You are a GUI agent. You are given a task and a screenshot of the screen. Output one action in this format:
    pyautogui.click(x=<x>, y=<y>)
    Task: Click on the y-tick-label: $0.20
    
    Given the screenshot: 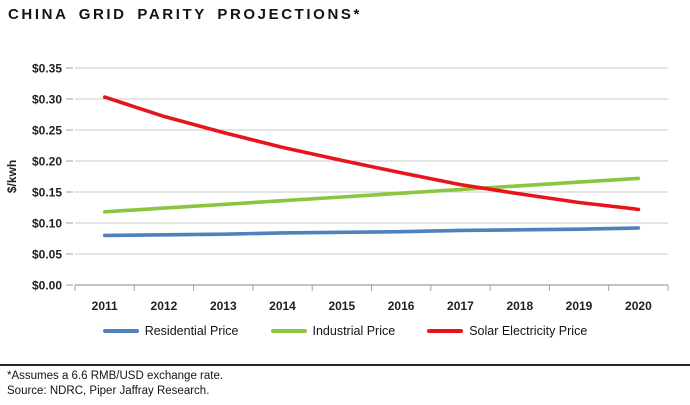 What is the action you would take?
    pyautogui.click(x=47, y=162)
    